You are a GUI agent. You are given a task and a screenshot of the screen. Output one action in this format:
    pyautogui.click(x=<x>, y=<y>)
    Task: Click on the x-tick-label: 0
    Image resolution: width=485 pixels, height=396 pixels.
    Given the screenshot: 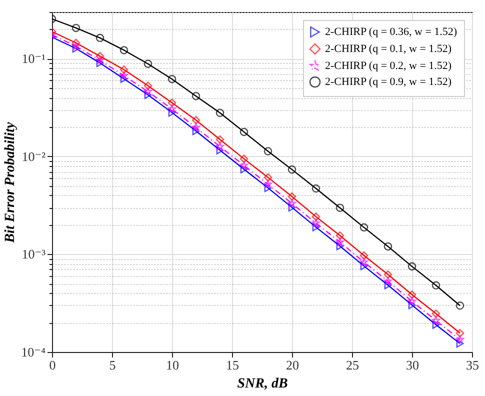 What is the action you would take?
    pyautogui.click(x=52, y=365)
    